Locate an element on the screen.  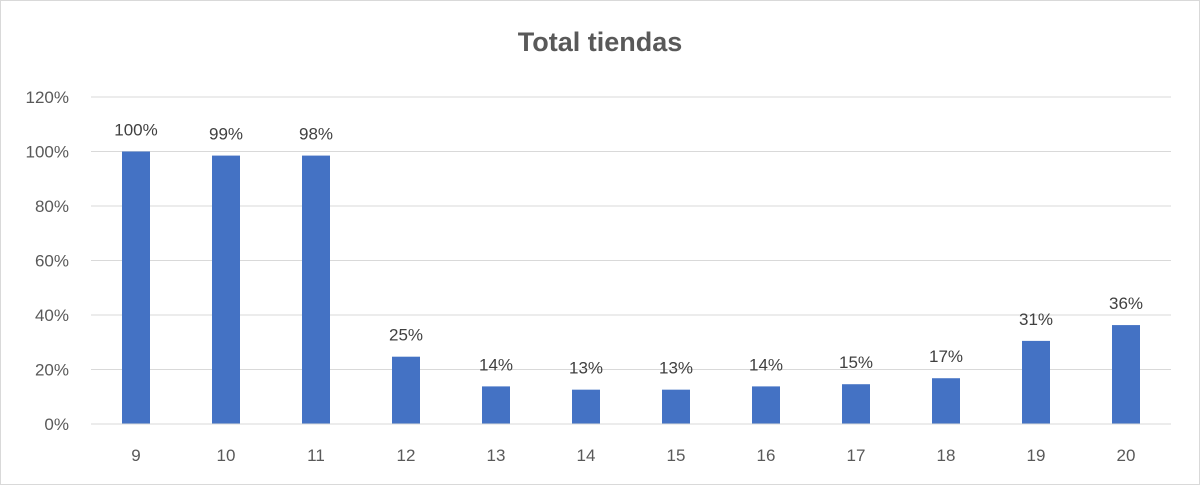
y-tick-label: 100% is located at coordinates (47, 152).